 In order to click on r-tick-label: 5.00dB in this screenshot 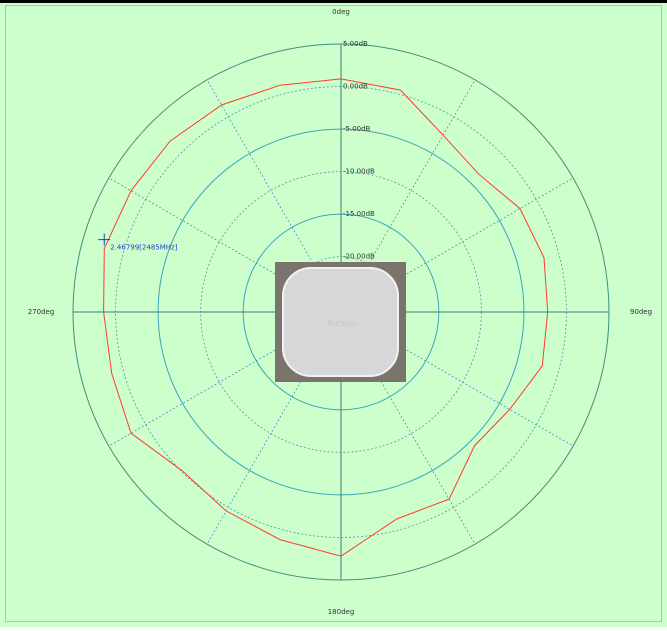, I will do `click(355, 44)`.